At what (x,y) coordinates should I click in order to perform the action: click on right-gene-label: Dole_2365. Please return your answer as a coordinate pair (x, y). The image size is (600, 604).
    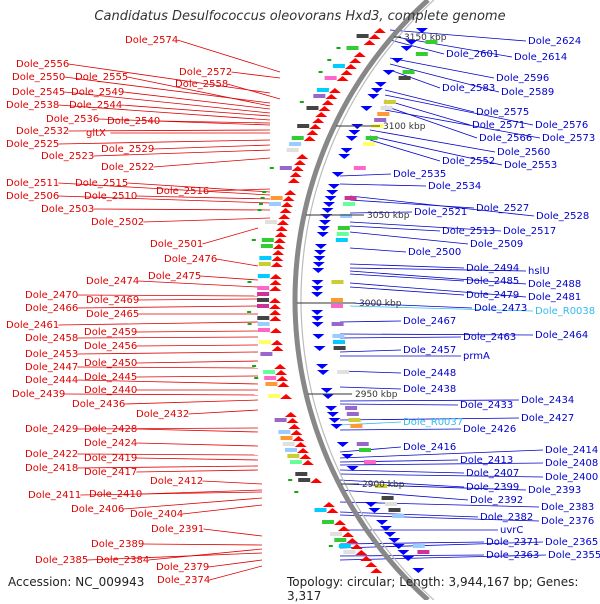
    Looking at the image, I should click on (571, 542).